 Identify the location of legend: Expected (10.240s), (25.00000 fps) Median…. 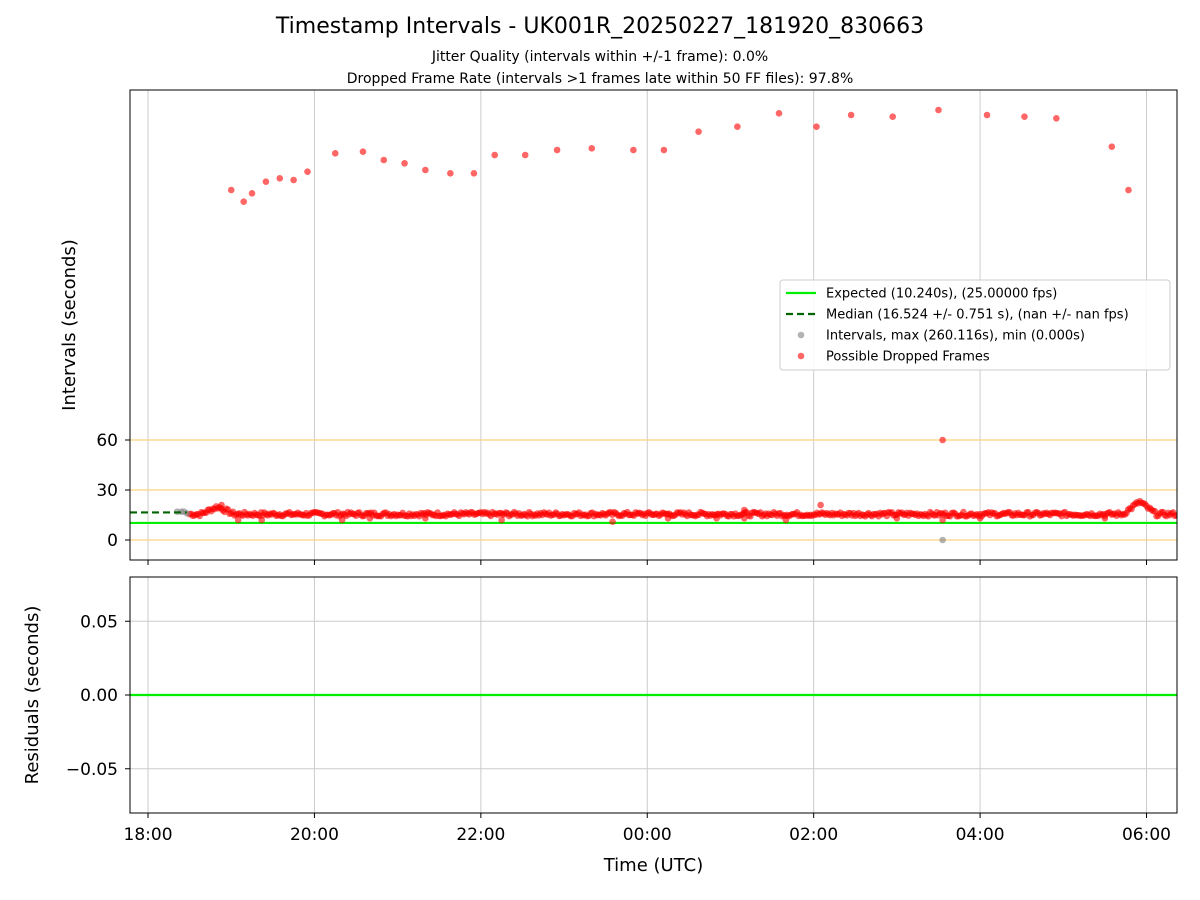
(975, 325).